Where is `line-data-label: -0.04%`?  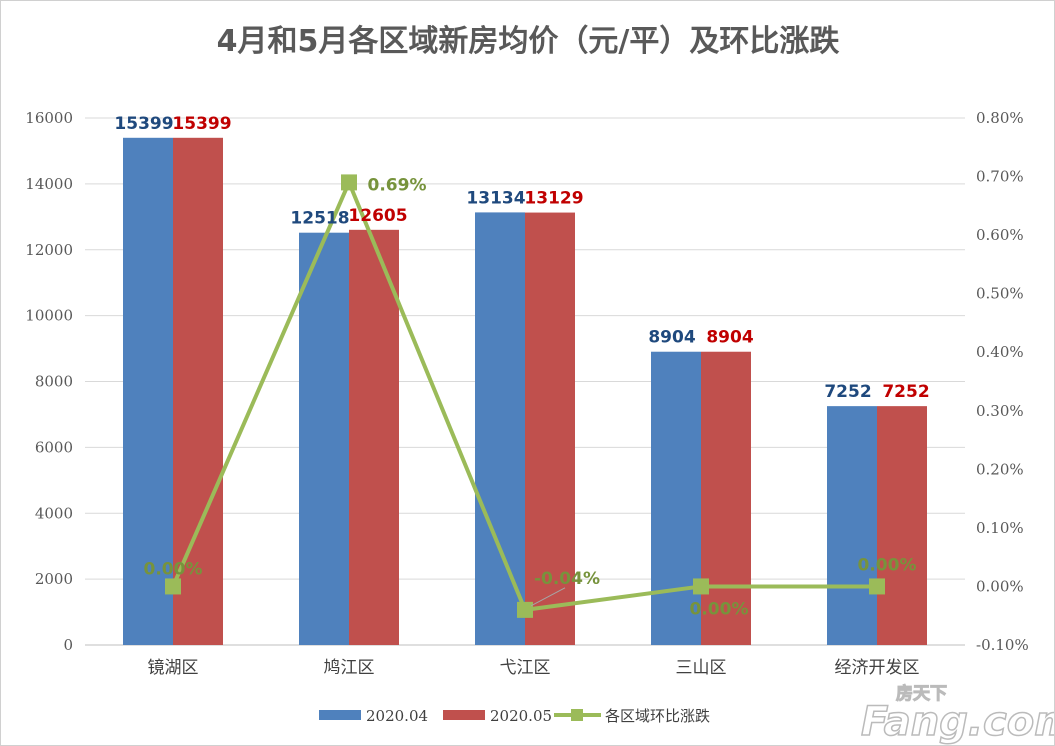
line-data-label: -0.04% is located at coordinates (567, 579).